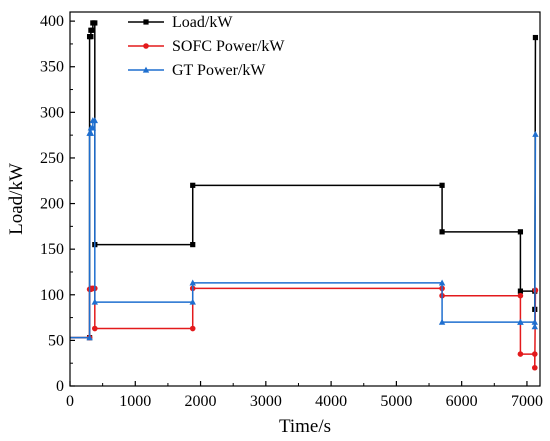  What do you see at coordinates (219, 70) in the screenshot?
I see `legend-label: GT Power/kW` at bounding box center [219, 70].